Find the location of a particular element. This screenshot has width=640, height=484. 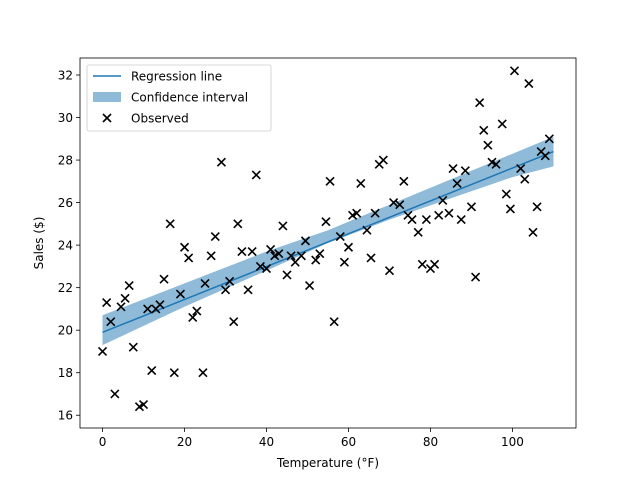

y-tick-label: 16 is located at coordinates (65, 416).